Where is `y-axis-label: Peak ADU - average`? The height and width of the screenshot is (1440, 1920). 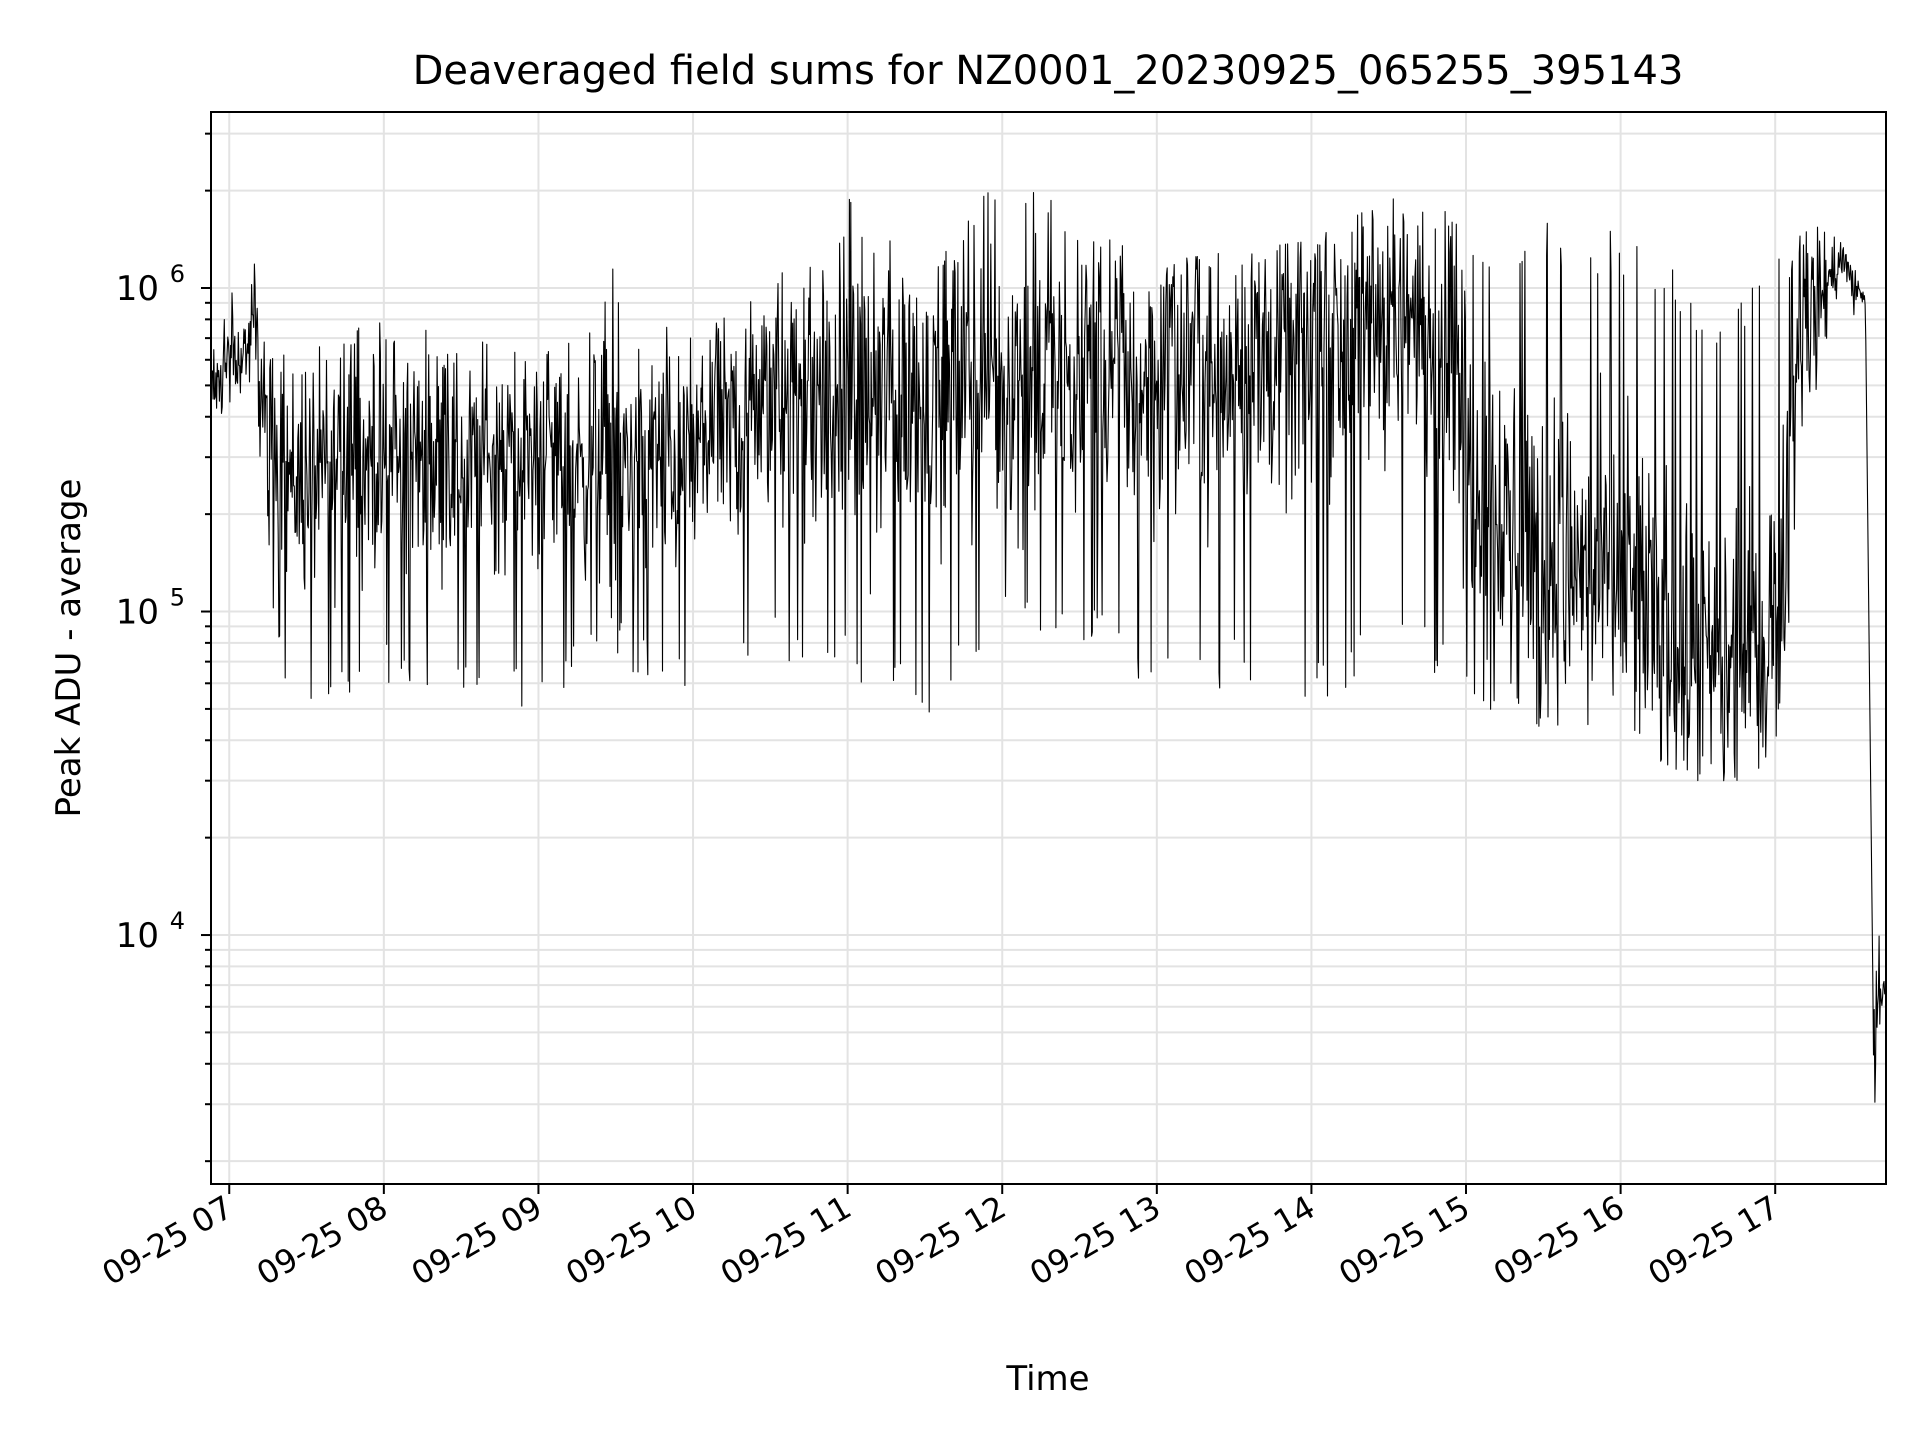
y-axis-label: Peak ADU - average is located at coordinates (69, 648).